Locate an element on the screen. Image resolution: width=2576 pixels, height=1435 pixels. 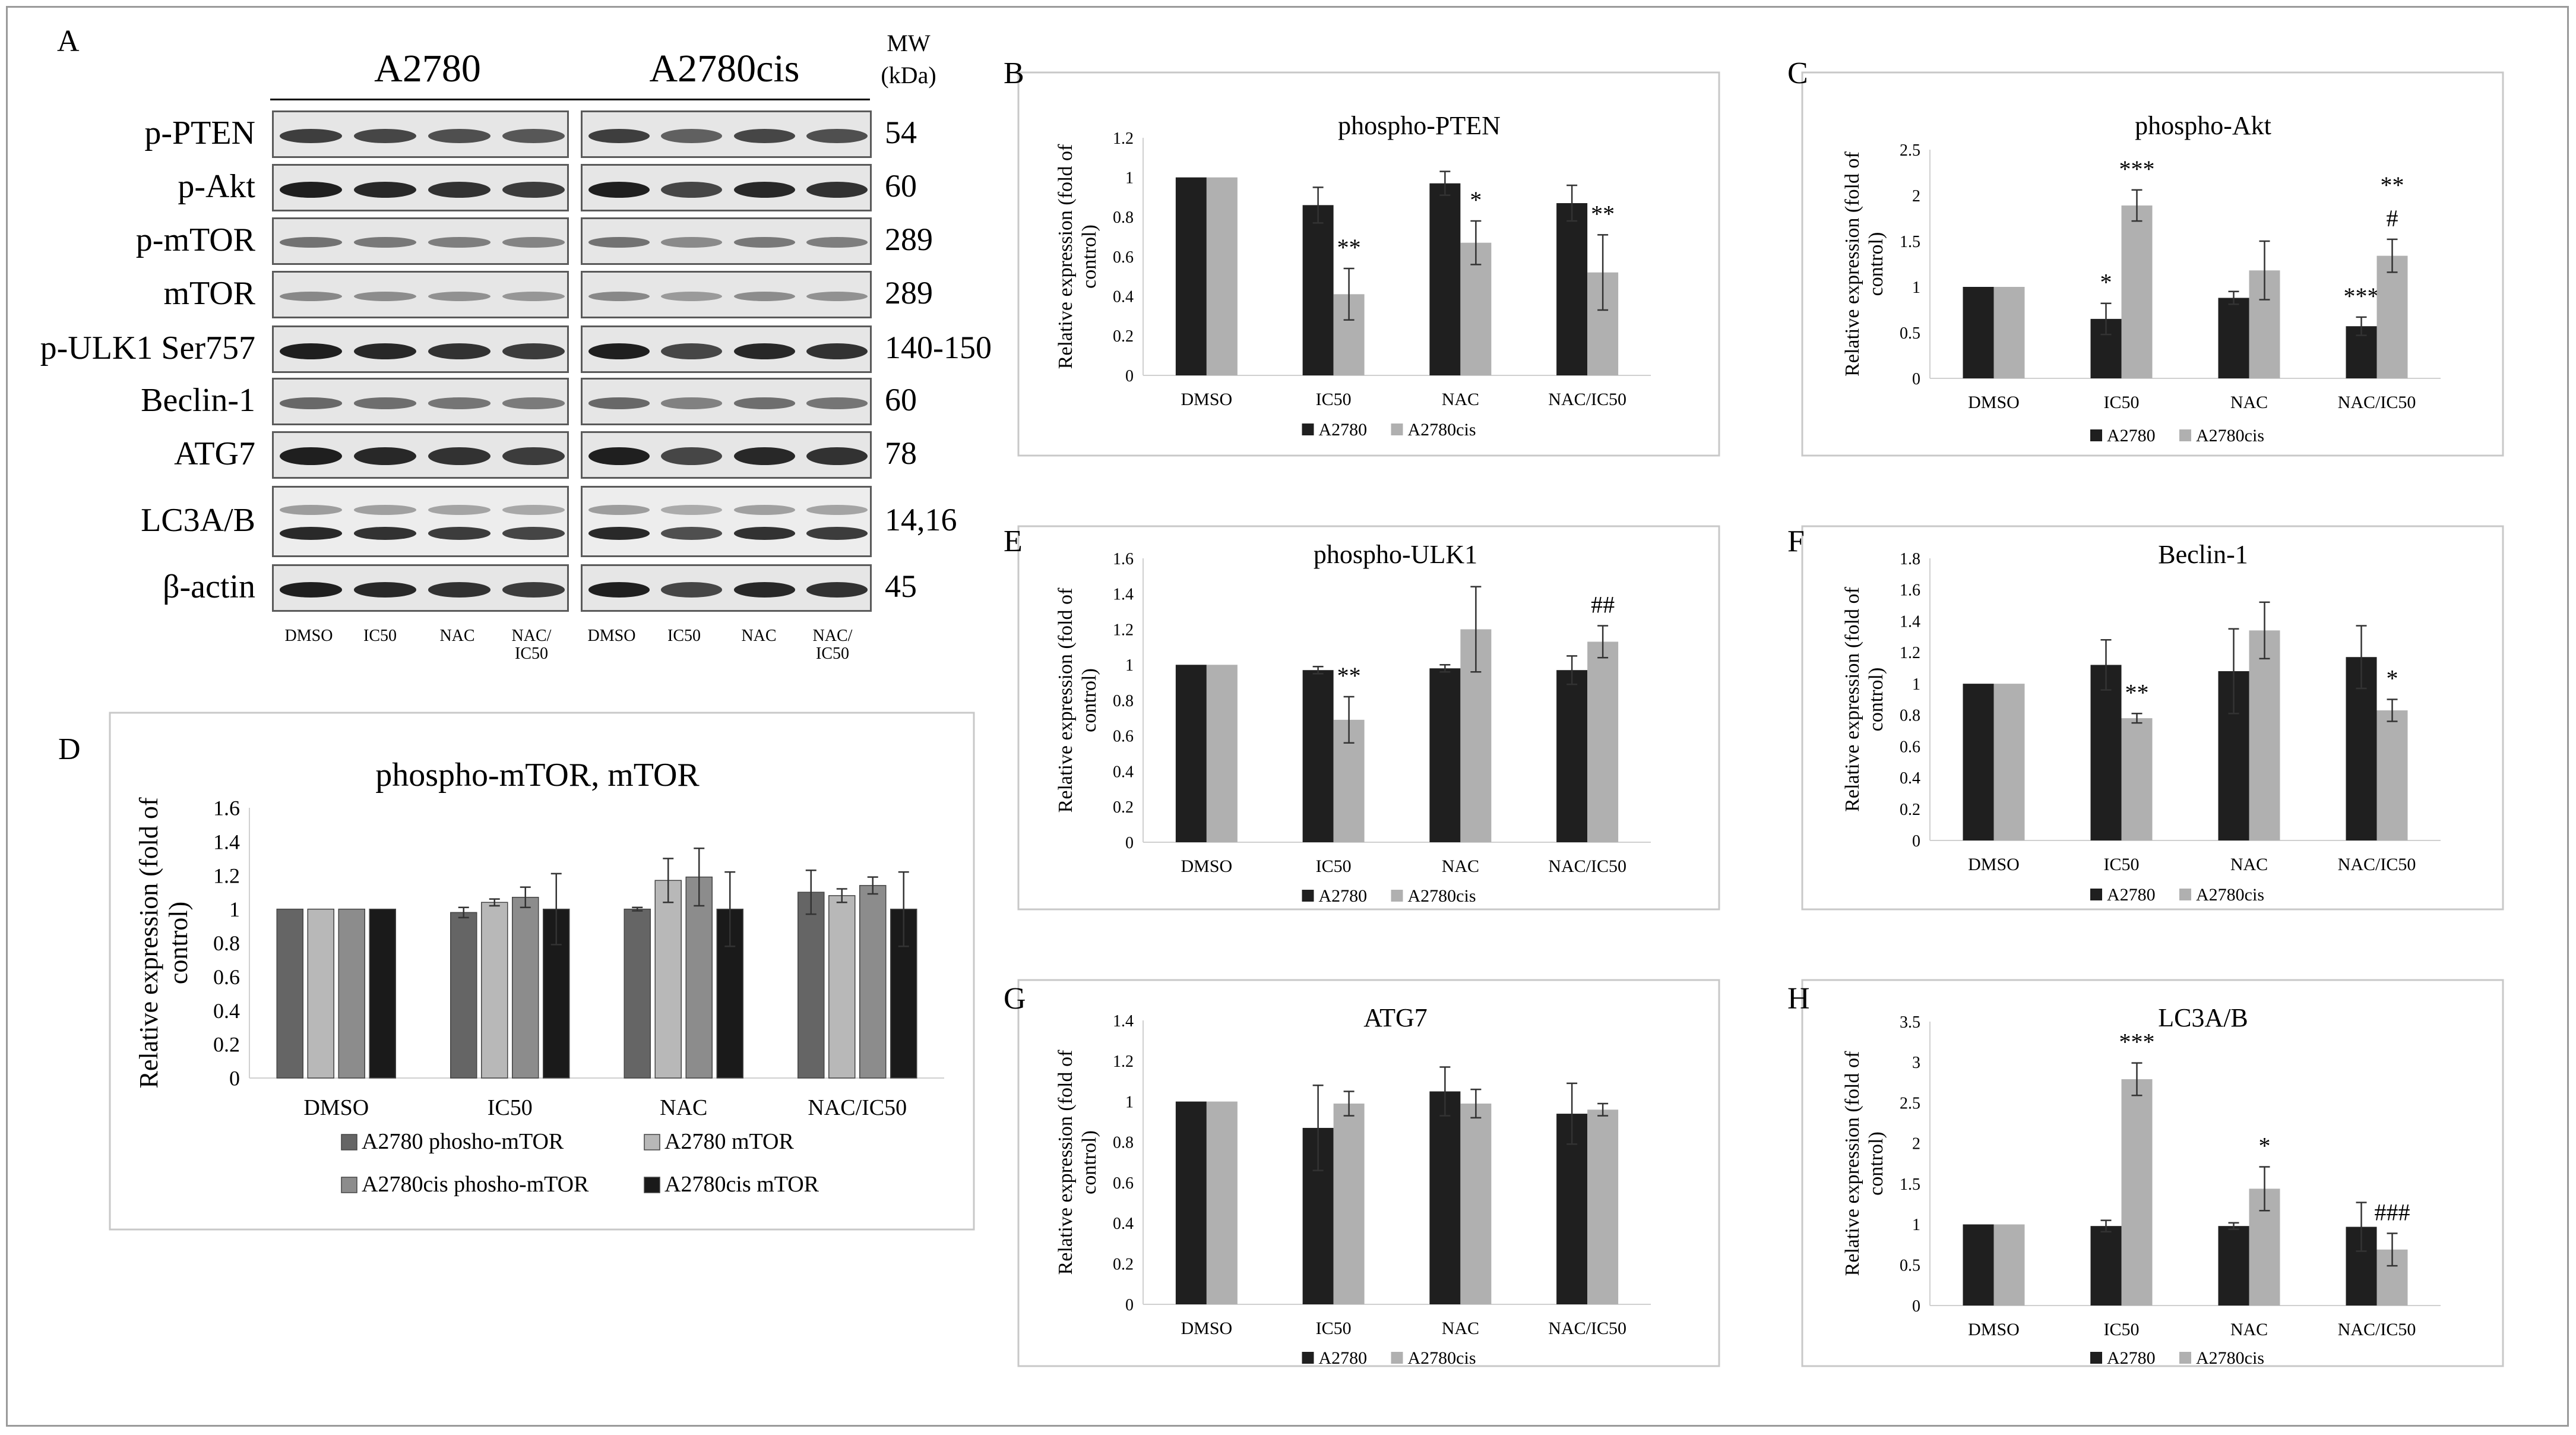
chart-title: LC3A/B is located at coordinates (2203, 1017).